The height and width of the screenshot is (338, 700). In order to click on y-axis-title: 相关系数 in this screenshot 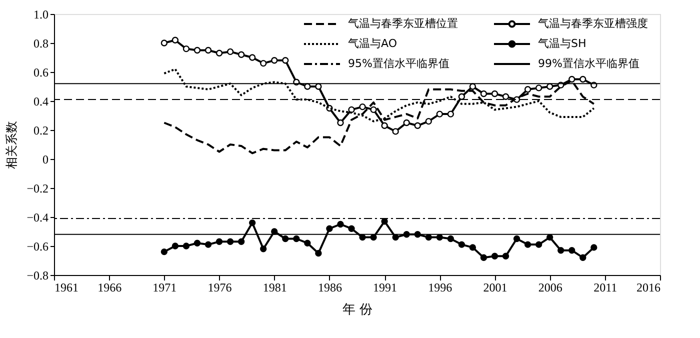, I will do `click(11, 145)`.